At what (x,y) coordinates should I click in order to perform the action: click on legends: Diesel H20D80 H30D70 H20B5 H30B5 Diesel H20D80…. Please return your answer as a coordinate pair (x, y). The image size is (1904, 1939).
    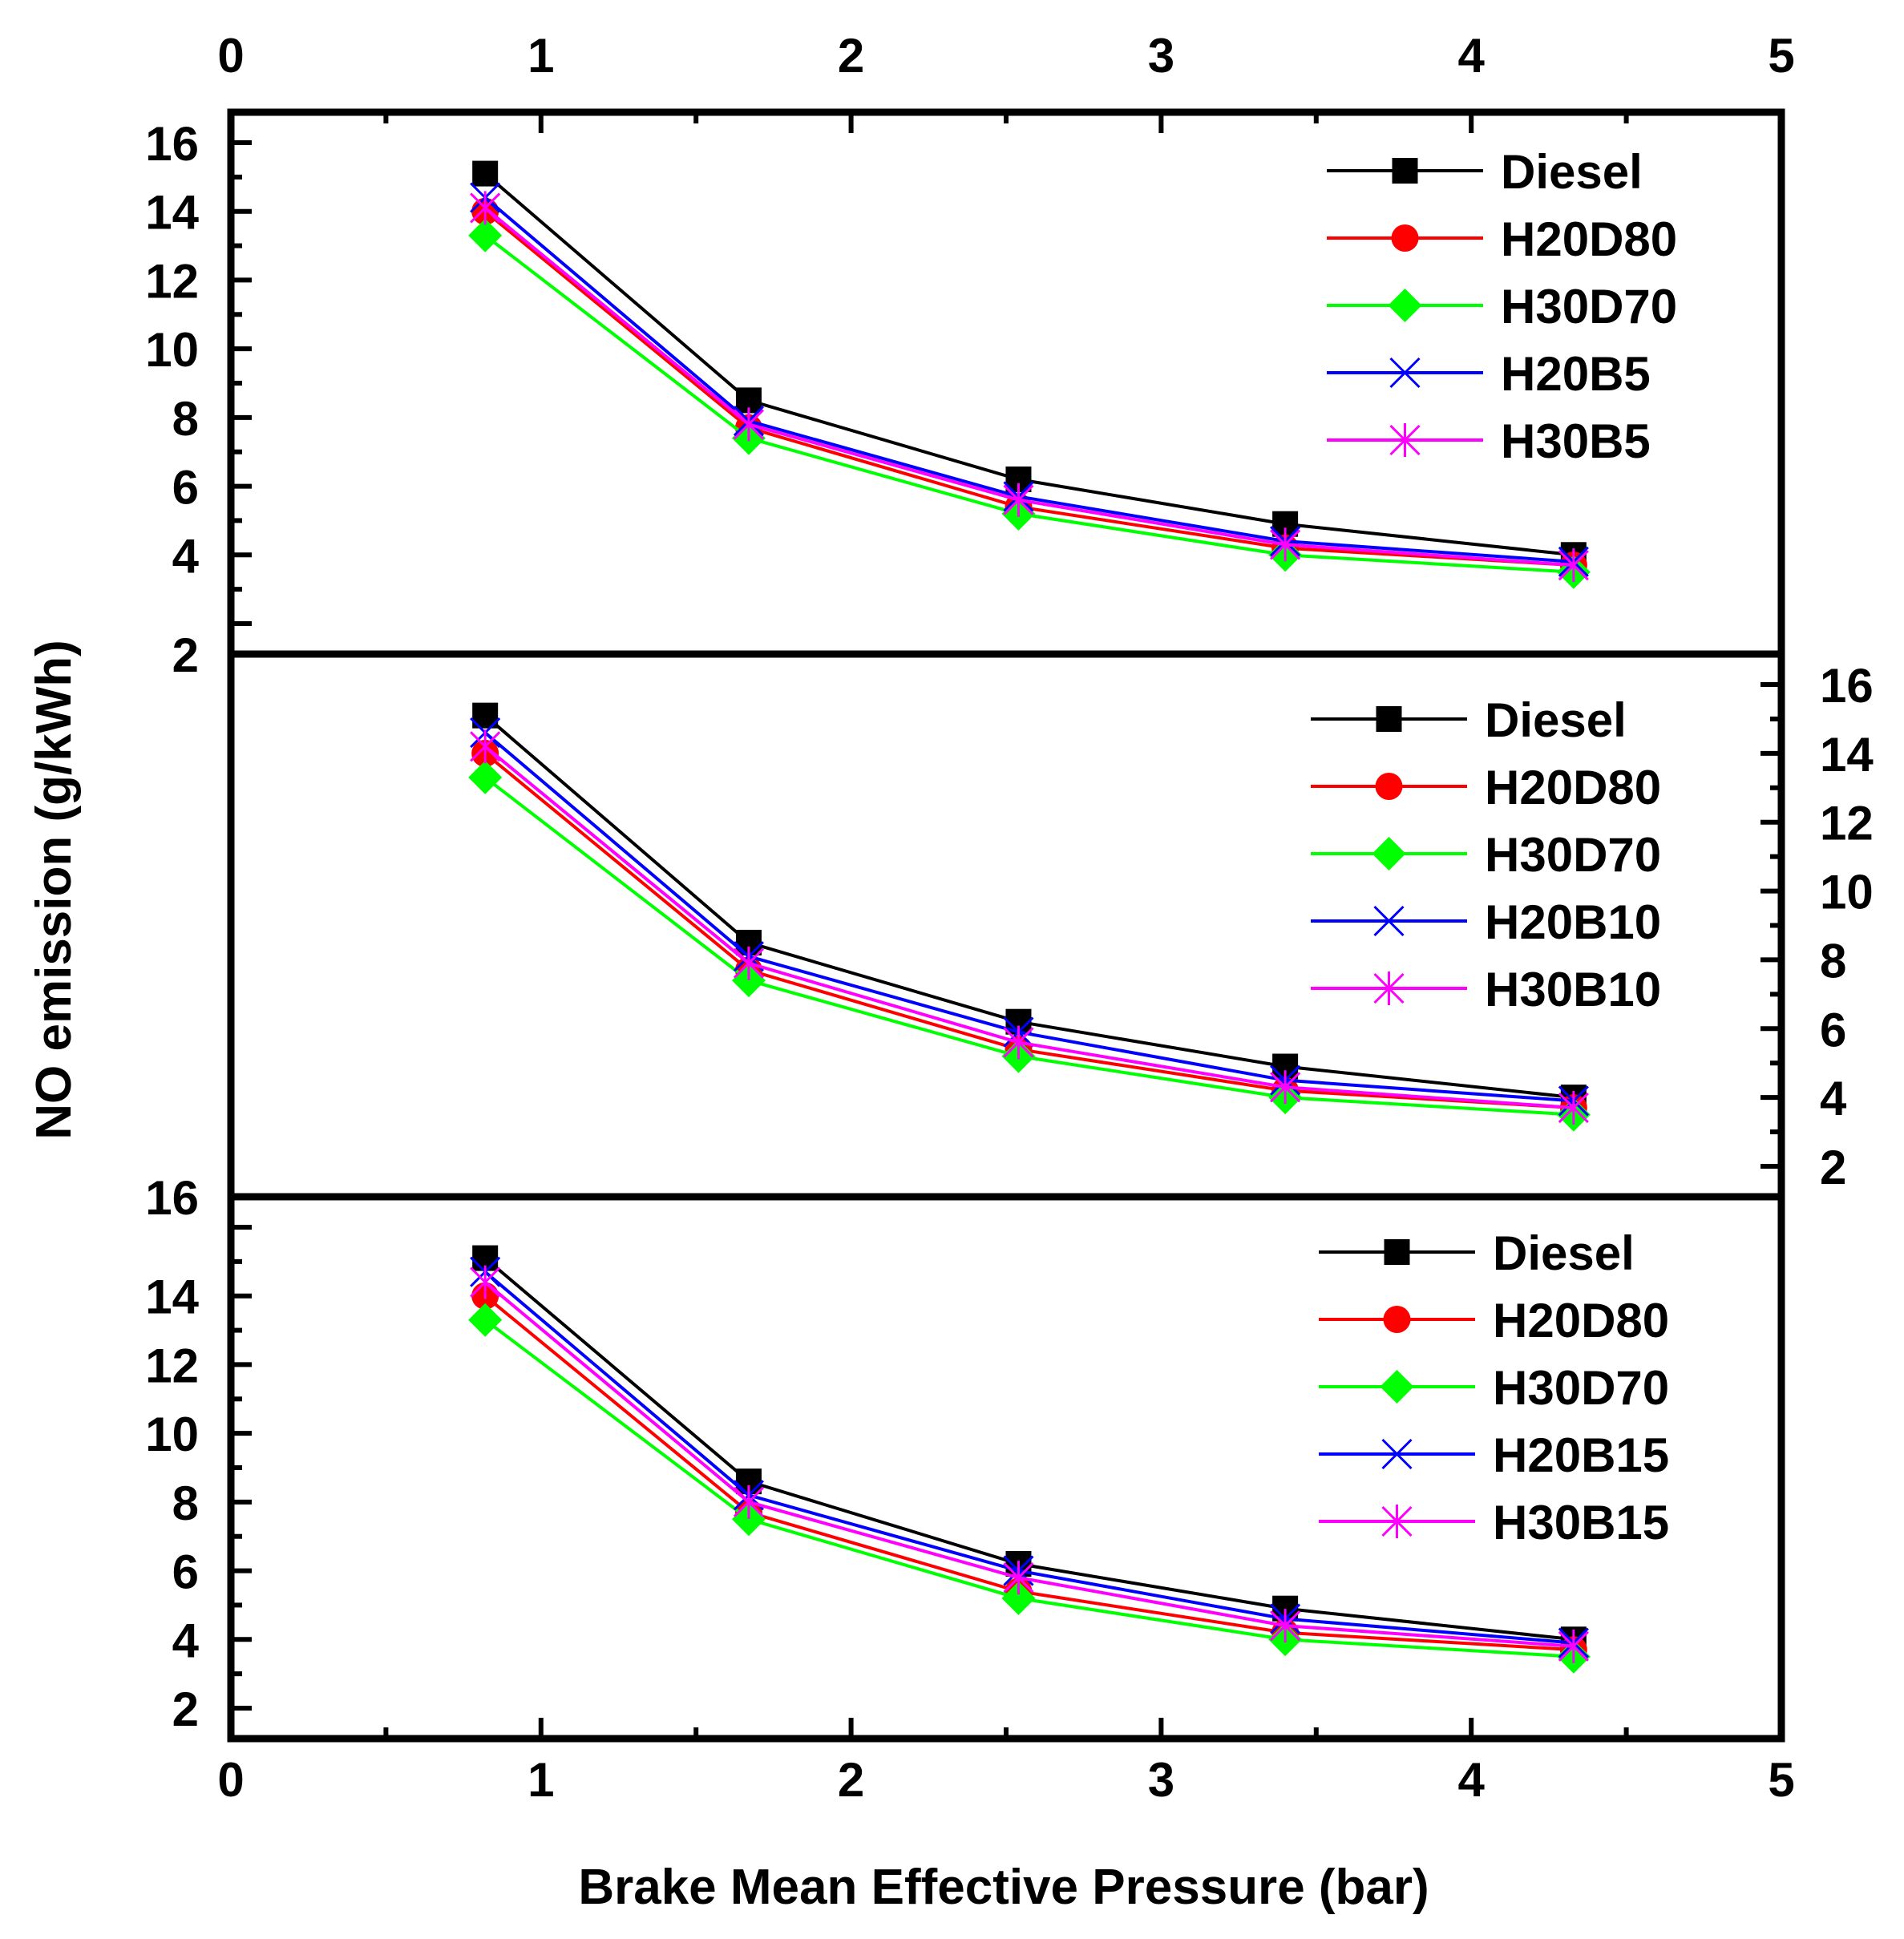
    Looking at the image, I should click on (1494, 847).